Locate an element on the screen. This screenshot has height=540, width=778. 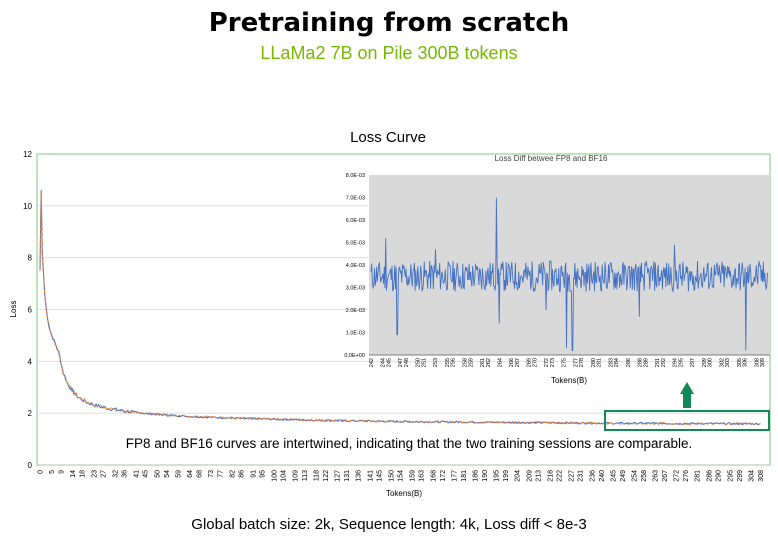
x-tick-label: 258 is located at coordinates (644, 476).